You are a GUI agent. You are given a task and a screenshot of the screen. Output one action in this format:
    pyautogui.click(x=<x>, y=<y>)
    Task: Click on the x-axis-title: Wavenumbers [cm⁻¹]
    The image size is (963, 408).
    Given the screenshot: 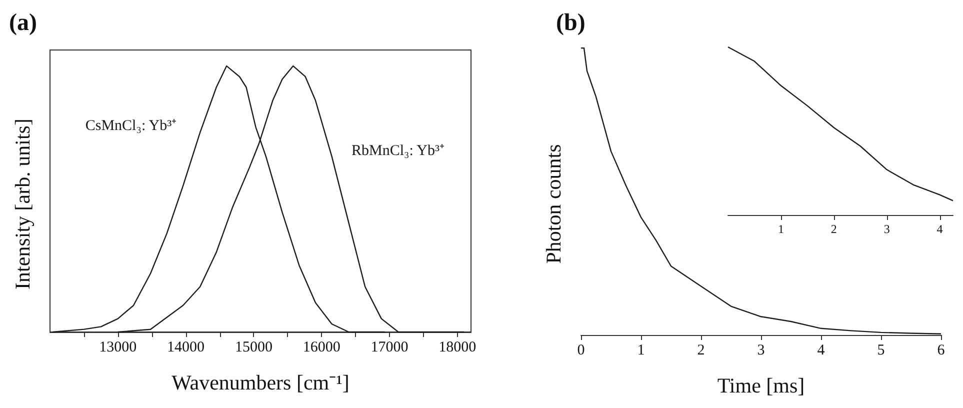 What is the action you would take?
    pyautogui.click(x=261, y=382)
    